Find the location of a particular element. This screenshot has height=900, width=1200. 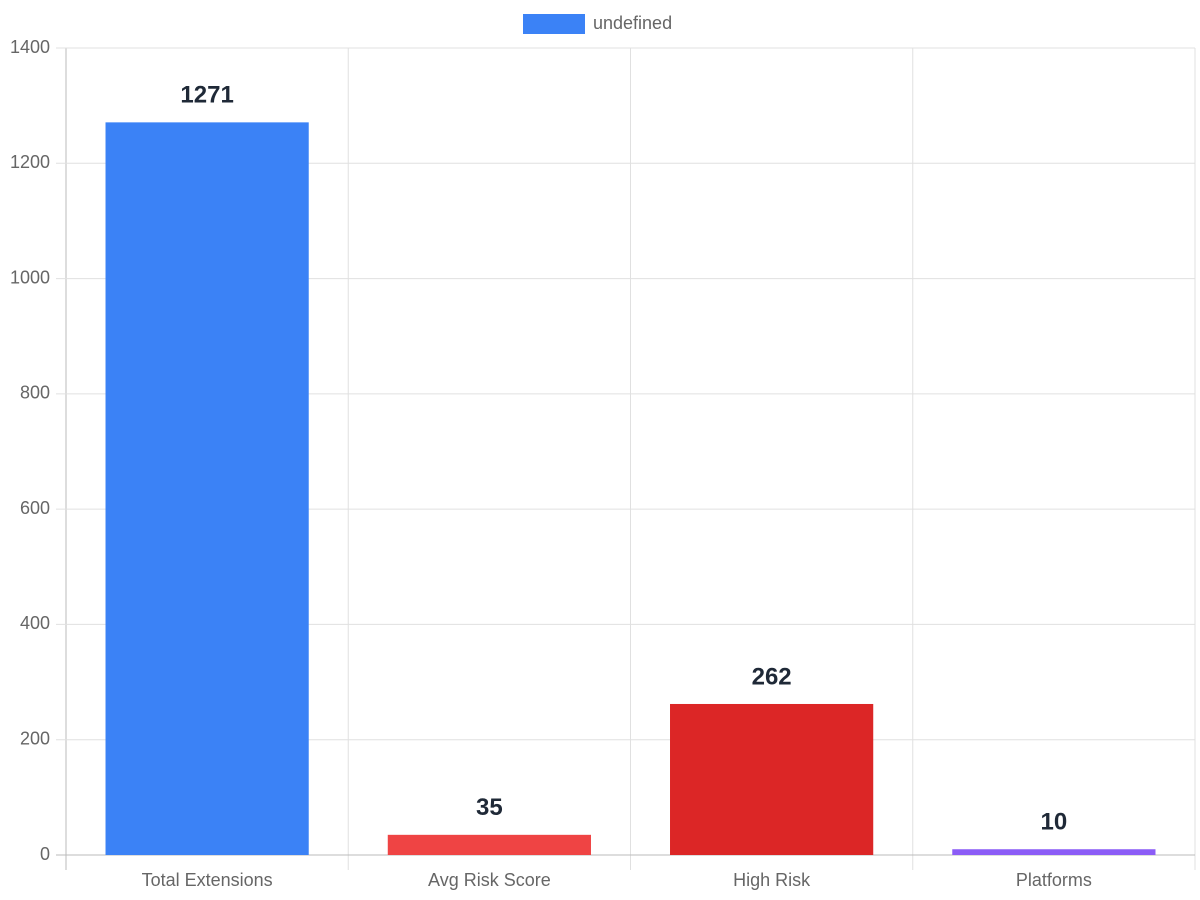

value-label: 10 is located at coordinates (1054, 822).